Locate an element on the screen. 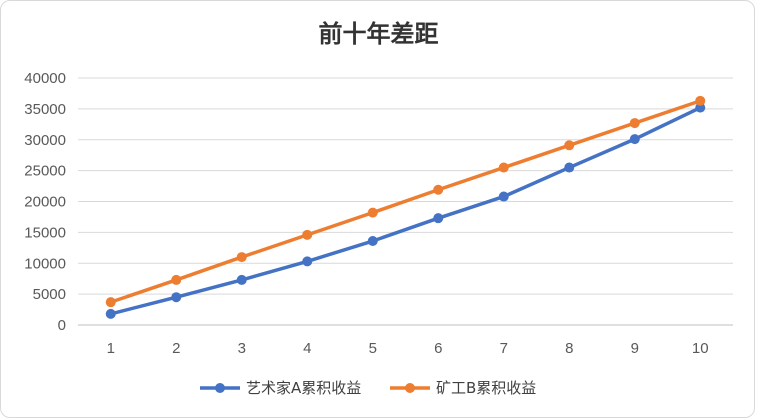 This screenshot has height=420, width=757. chart-title: 前十年差距 is located at coordinates (378, 34).